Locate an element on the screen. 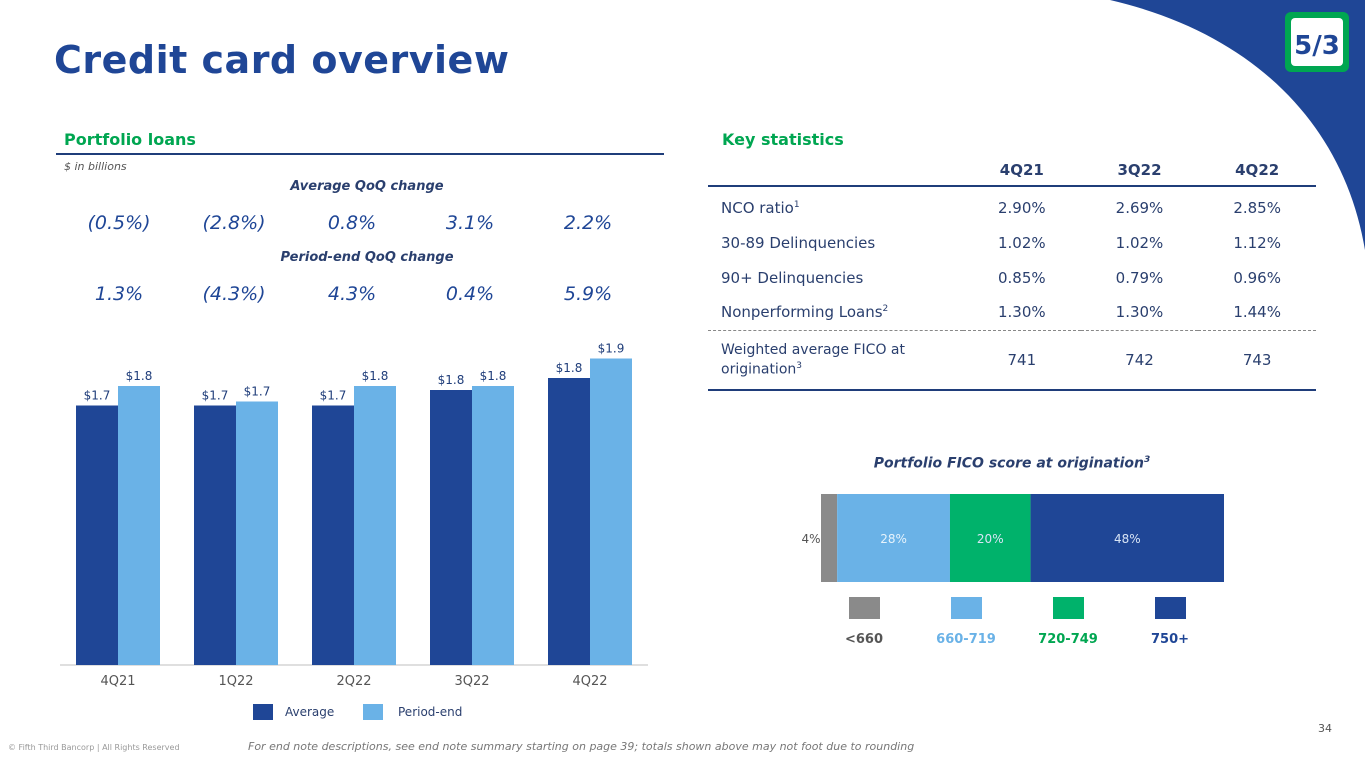  metric-value: 742 is located at coordinates (1139, 360).